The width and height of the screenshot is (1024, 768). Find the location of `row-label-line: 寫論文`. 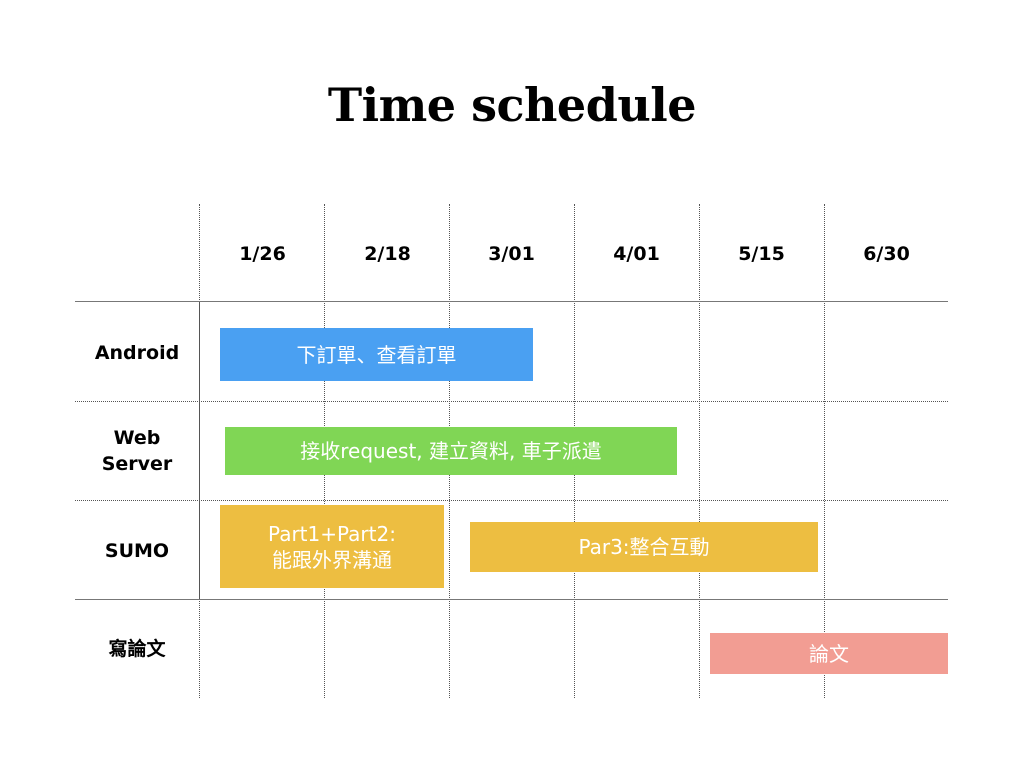

row-label-line: 寫論文 is located at coordinates (137, 649).